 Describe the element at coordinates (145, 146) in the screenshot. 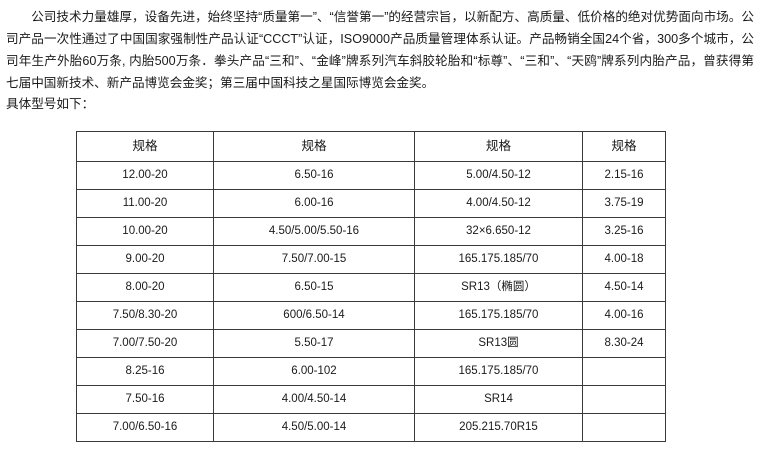

I see `column-header-1: 规格` at that location.